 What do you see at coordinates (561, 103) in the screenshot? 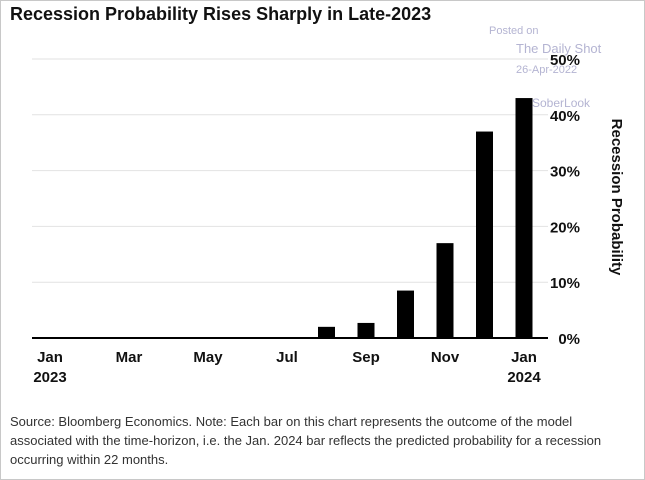
I see `watermark-handle: SoberLook` at bounding box center [561, 103].